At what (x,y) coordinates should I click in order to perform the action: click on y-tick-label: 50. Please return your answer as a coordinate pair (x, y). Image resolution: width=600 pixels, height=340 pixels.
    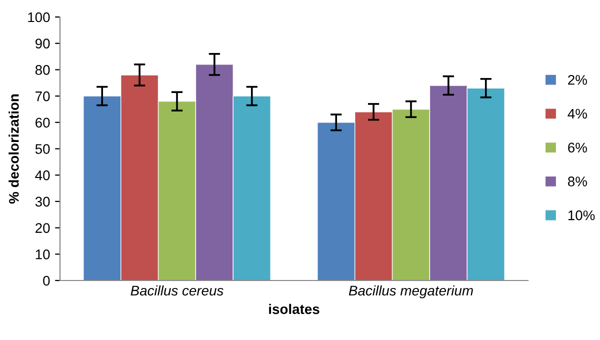
    Looking at the image, I should click on (42, 149).